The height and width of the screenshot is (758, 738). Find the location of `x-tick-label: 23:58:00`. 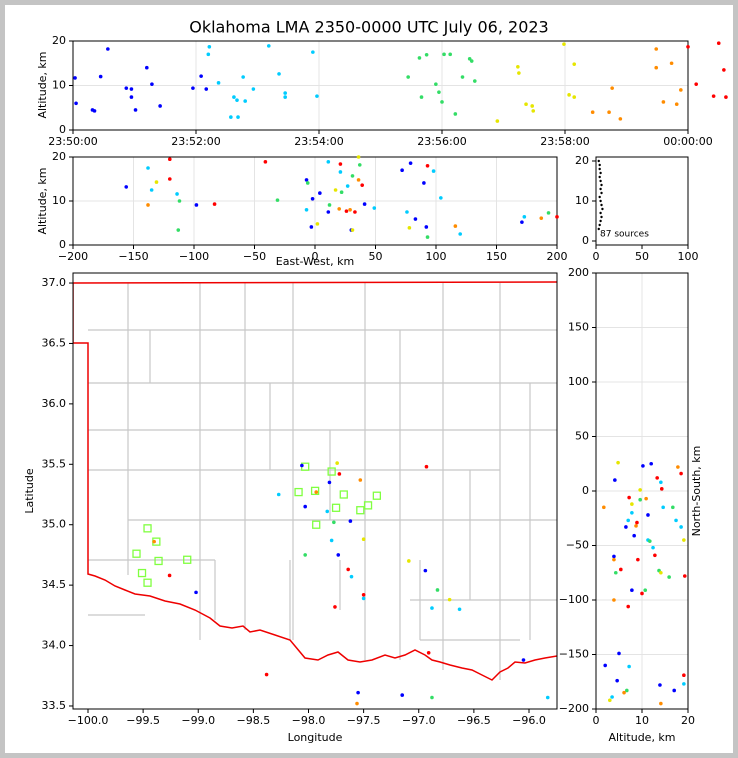

x-tick-label: 23:58:00 is located at coordinates (564, 141).